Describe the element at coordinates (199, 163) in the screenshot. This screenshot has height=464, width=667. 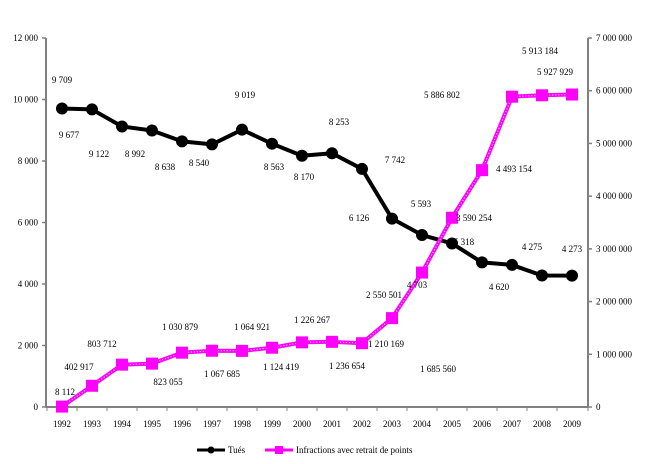
I see `tues-data-label: 8 540` at that location.